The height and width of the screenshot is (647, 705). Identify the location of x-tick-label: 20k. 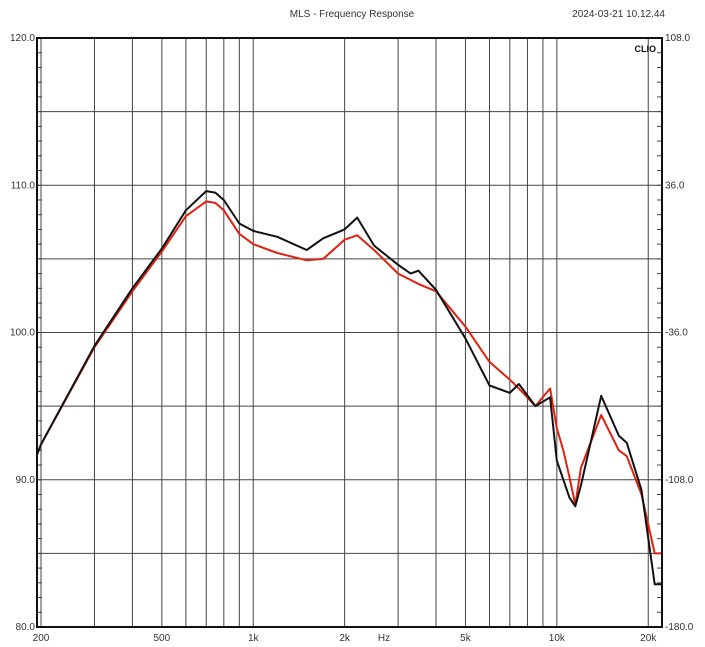
(648, 638).